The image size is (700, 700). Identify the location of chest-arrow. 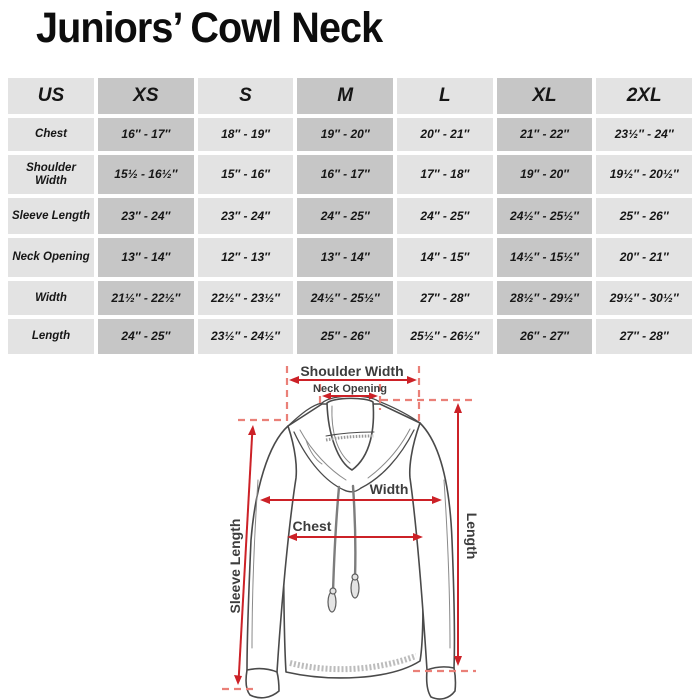
(355, 537).